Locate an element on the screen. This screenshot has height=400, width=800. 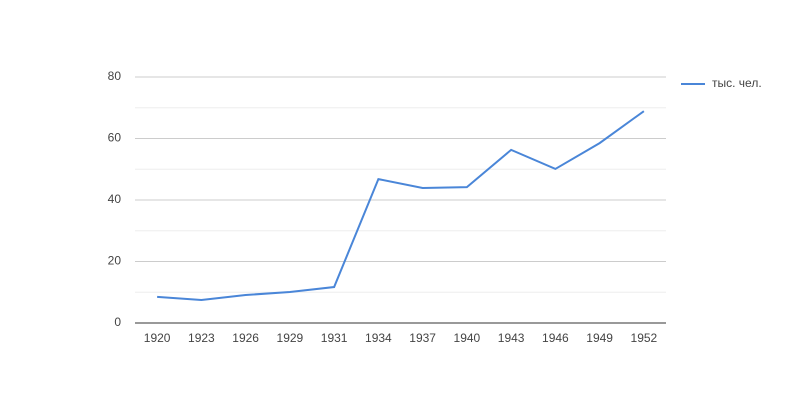
y-tick-label: 40 is located at coordinates (115, 199).